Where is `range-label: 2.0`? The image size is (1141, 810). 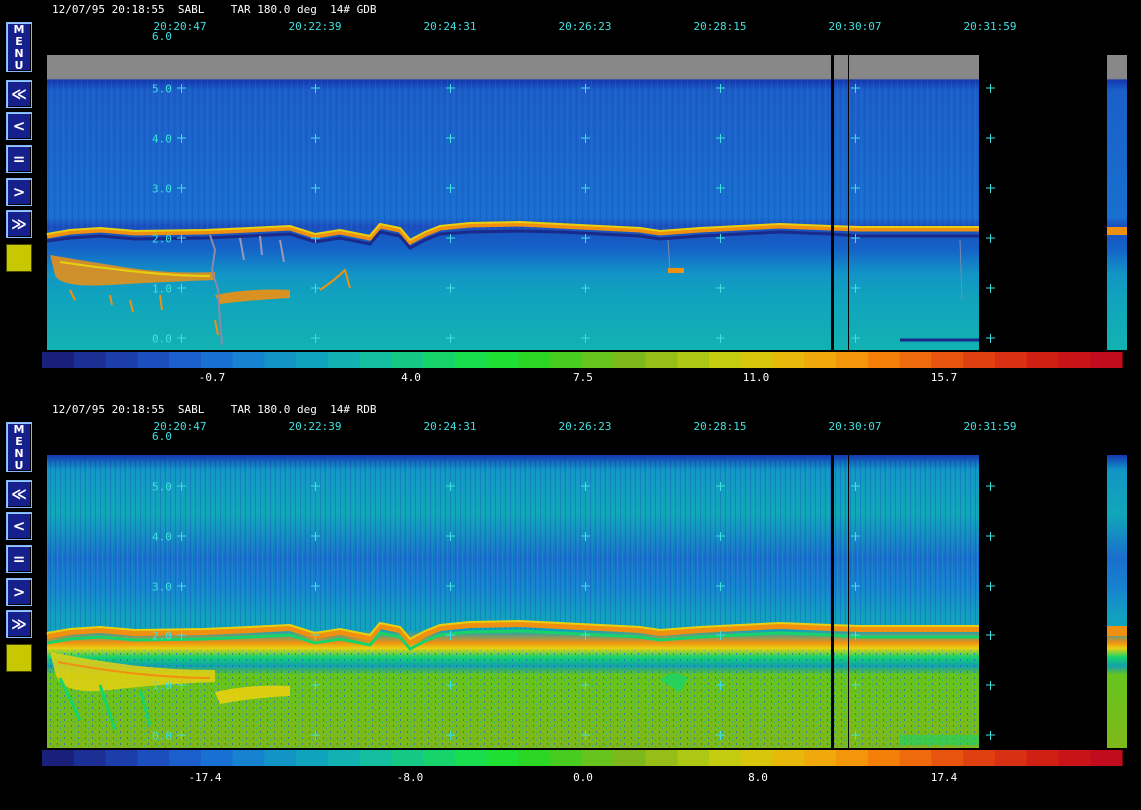
range-label: 2.0 is located at coordinates (162, 239).